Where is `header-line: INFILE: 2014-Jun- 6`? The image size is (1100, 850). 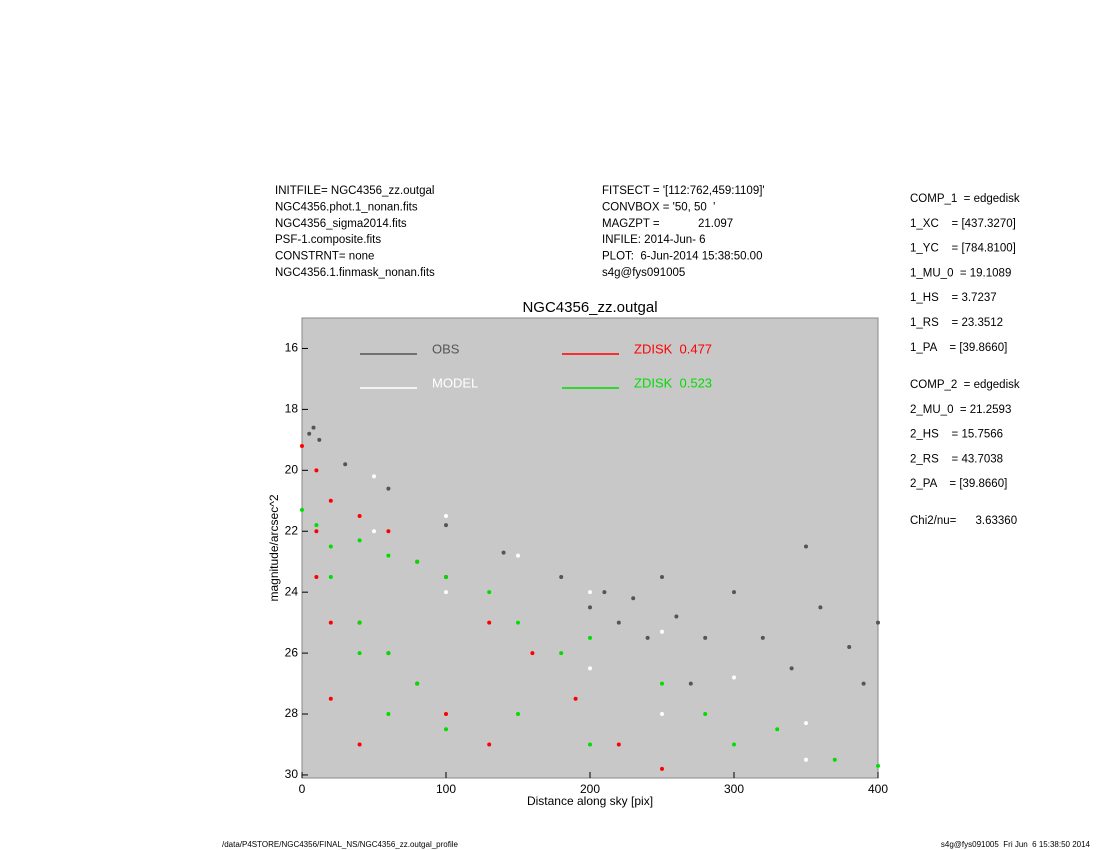 header-line: INFILE: 2014-Jun- 6 is located at coordinates (654, 240).